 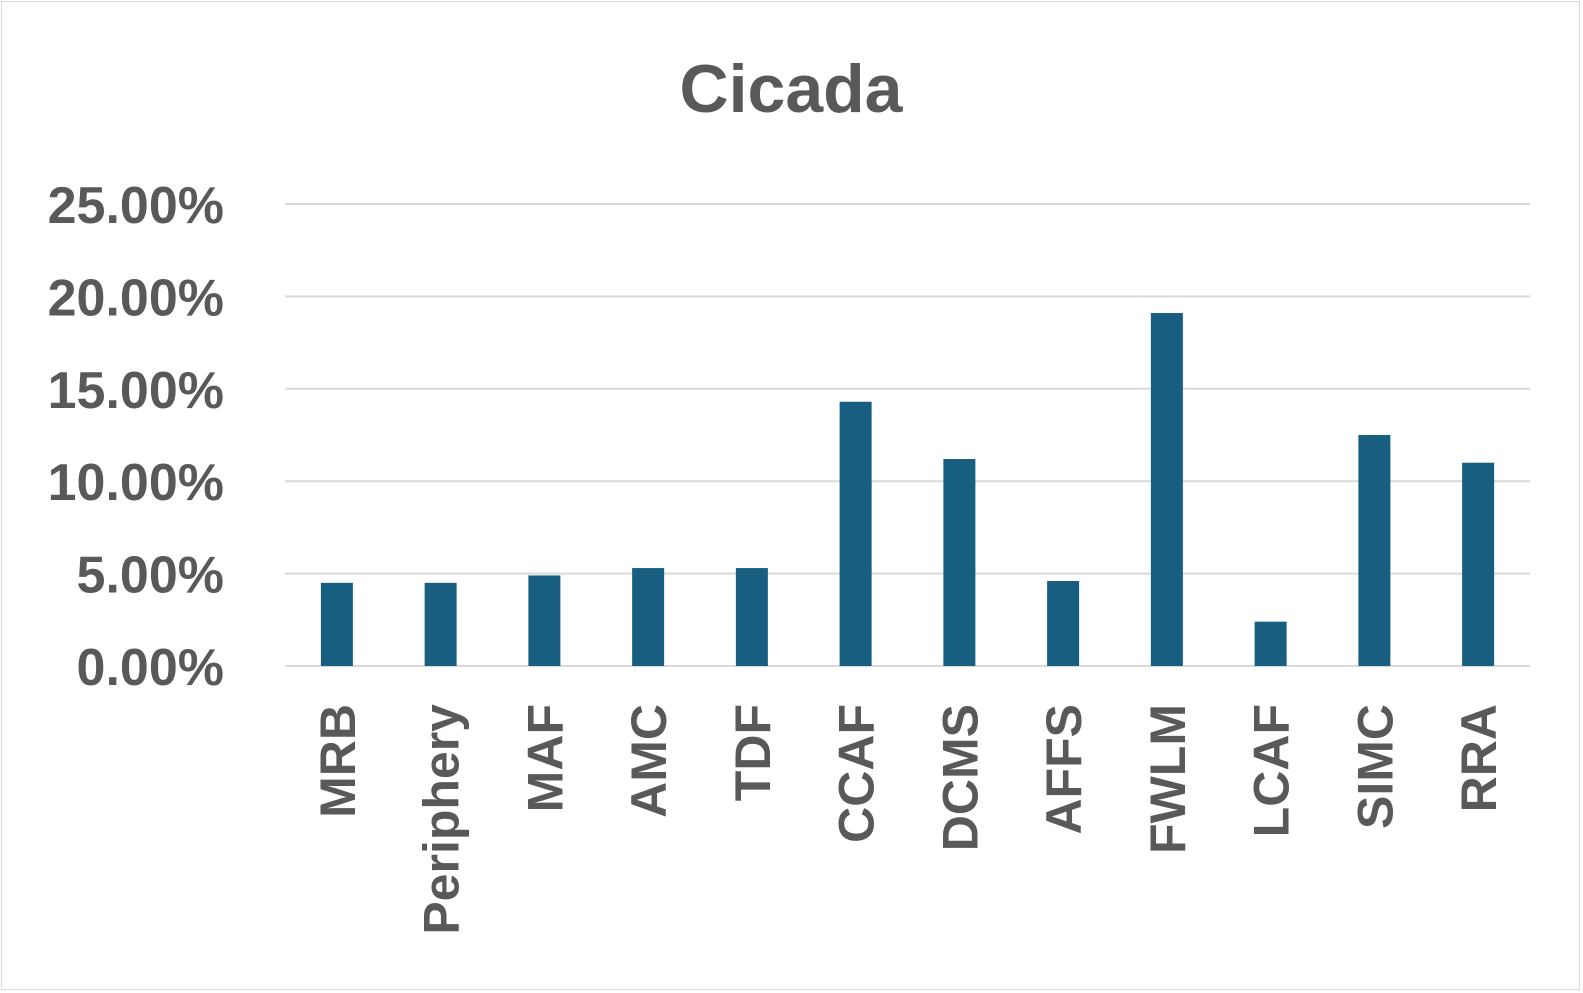 I want to click on x-category-label: DCMS, so click(x=960, y=777).